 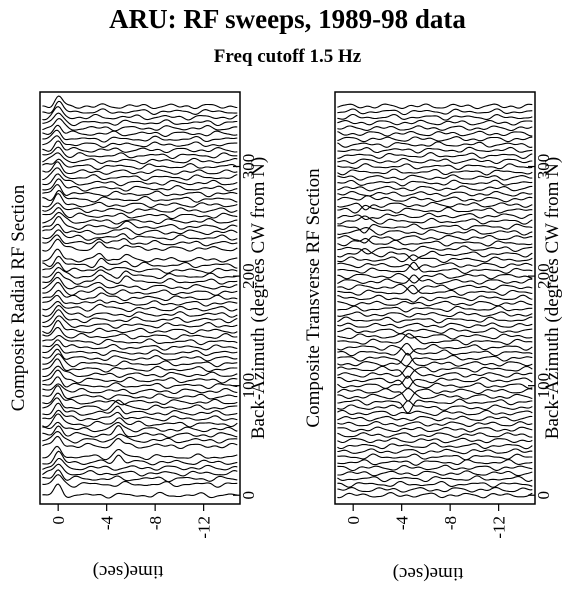 What do you see at coordinates (18, 297) in the screenshot?
I see `radial-panel-label: Composite Radial RF Section` at bounding box center [18, 297].